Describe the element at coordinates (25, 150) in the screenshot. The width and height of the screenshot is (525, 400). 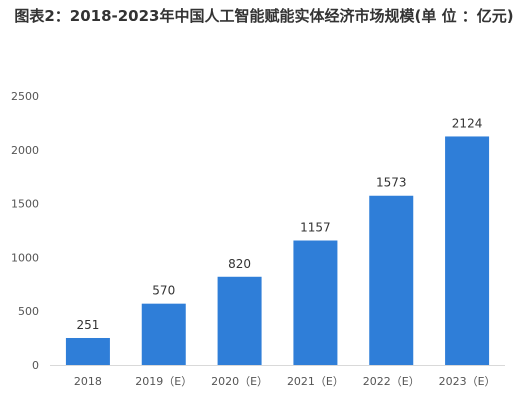
I see `y-tick-label: 2000` at that location.